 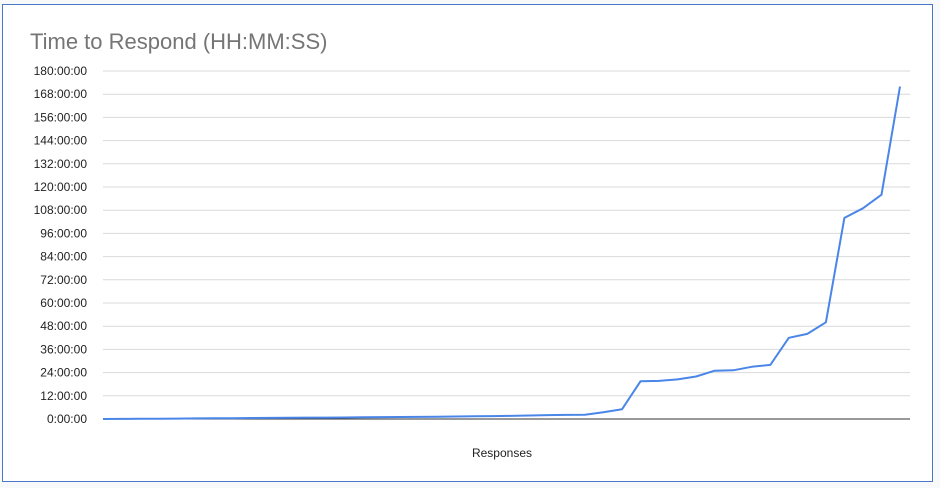 What do you see at coordinates (61, 141) in the screenshot?
I see `y-tick-label: 144:00:00` at bounding box center [61, 141].